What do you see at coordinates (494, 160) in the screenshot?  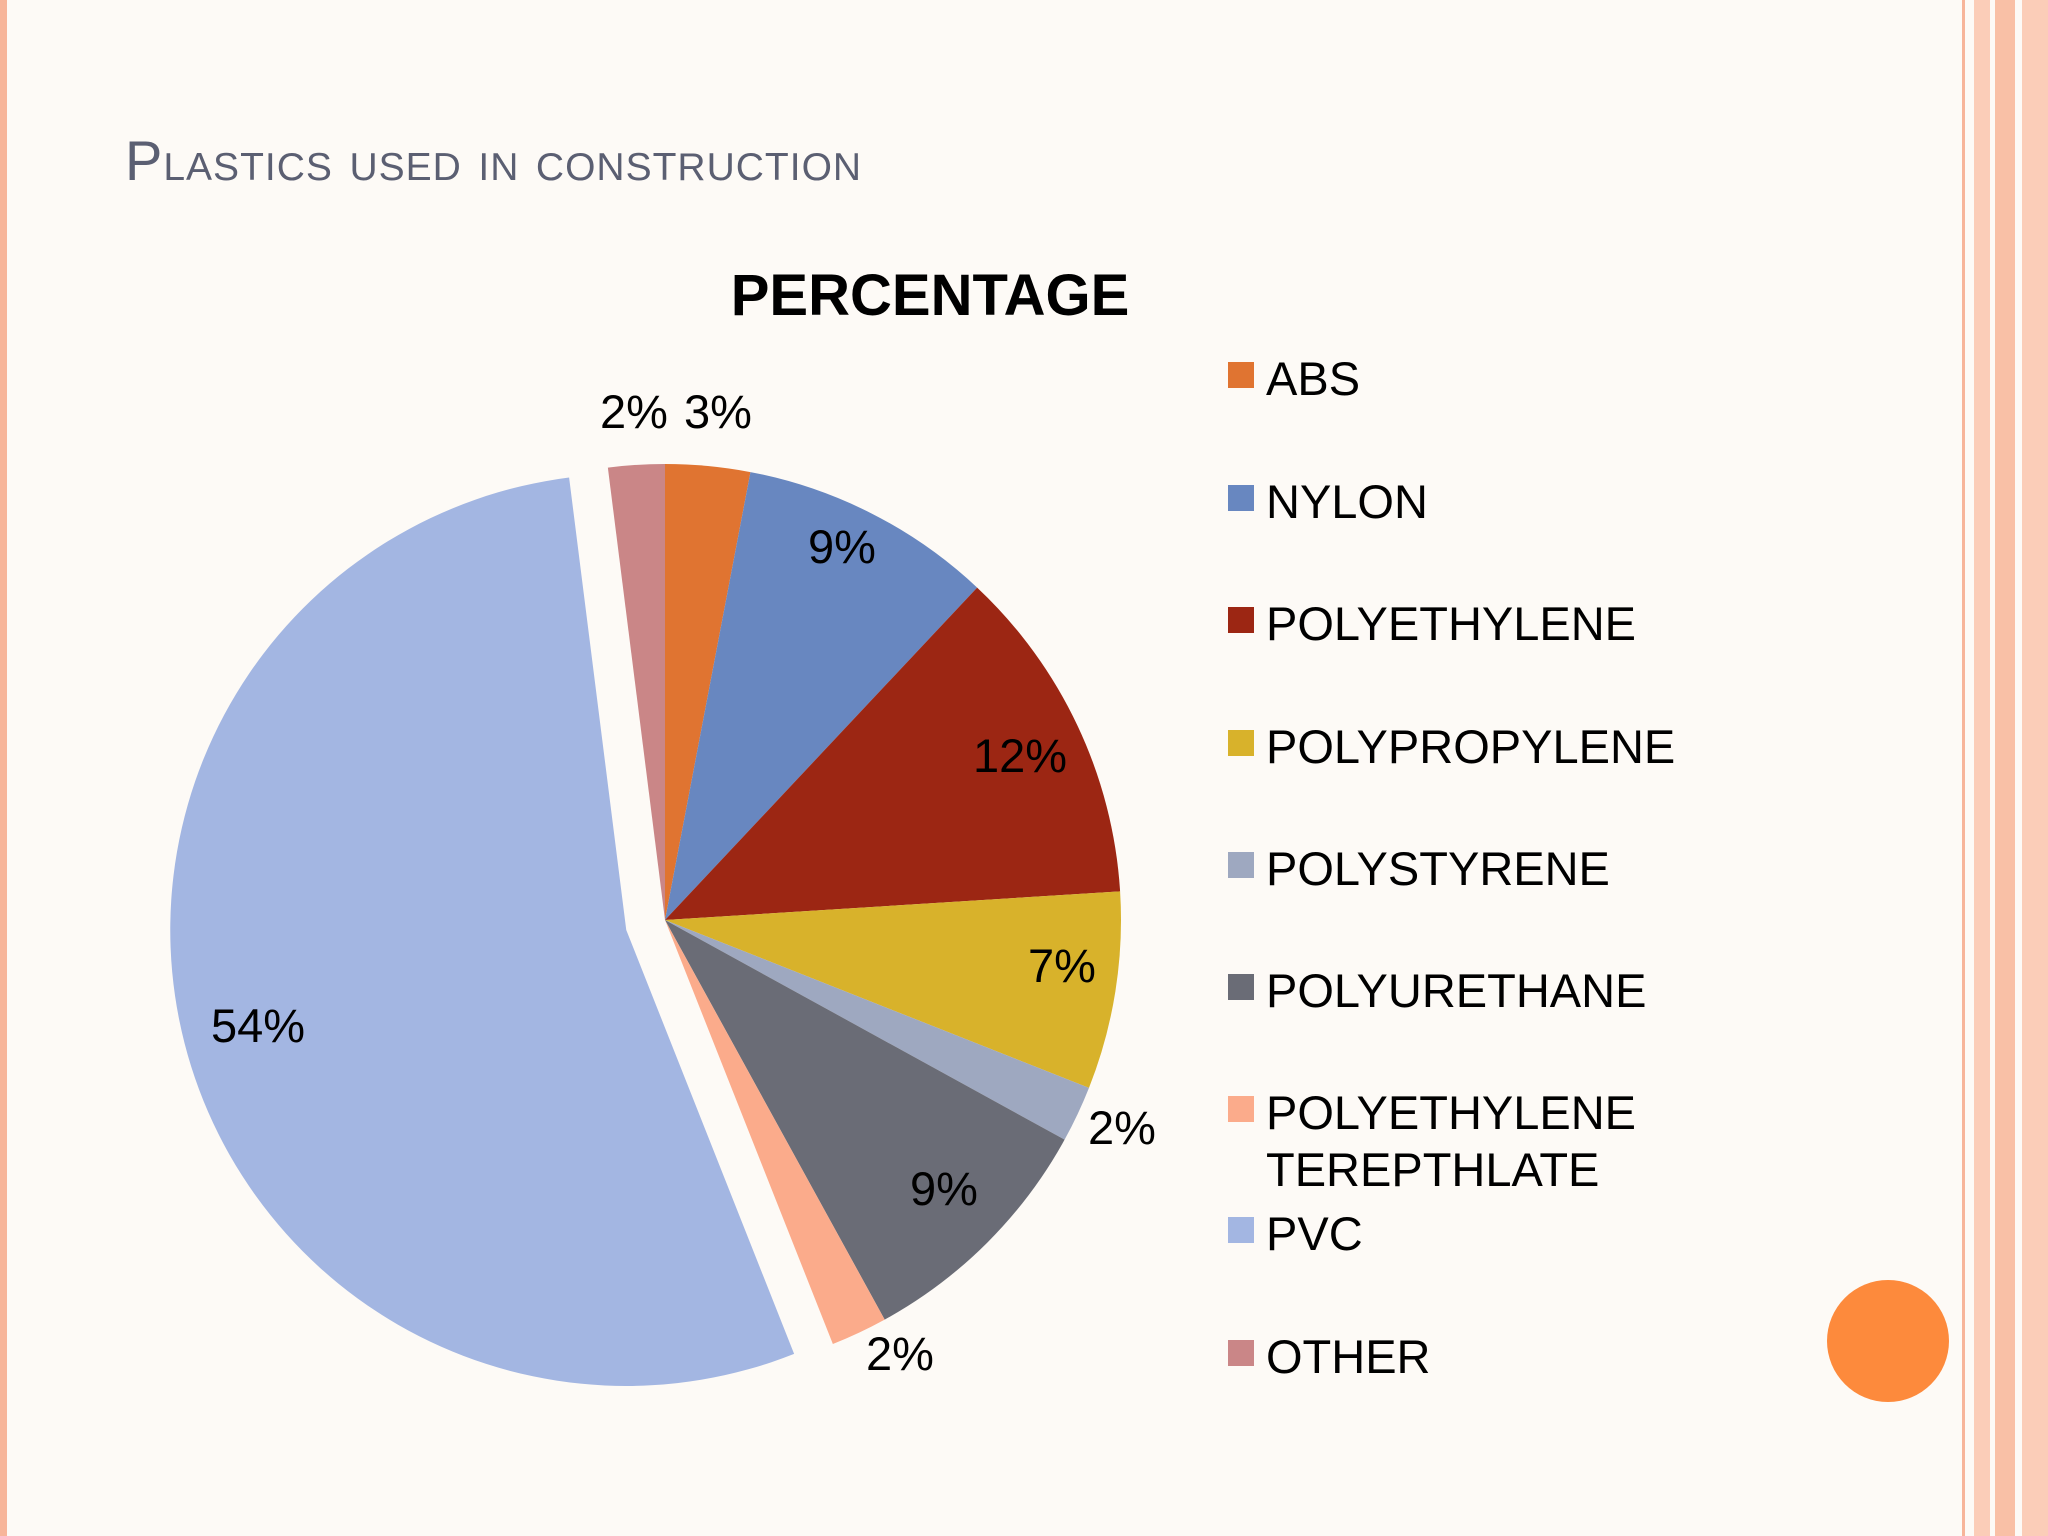 I see `slide-title: Plastics used in construction` at bounding box center [494, 160].